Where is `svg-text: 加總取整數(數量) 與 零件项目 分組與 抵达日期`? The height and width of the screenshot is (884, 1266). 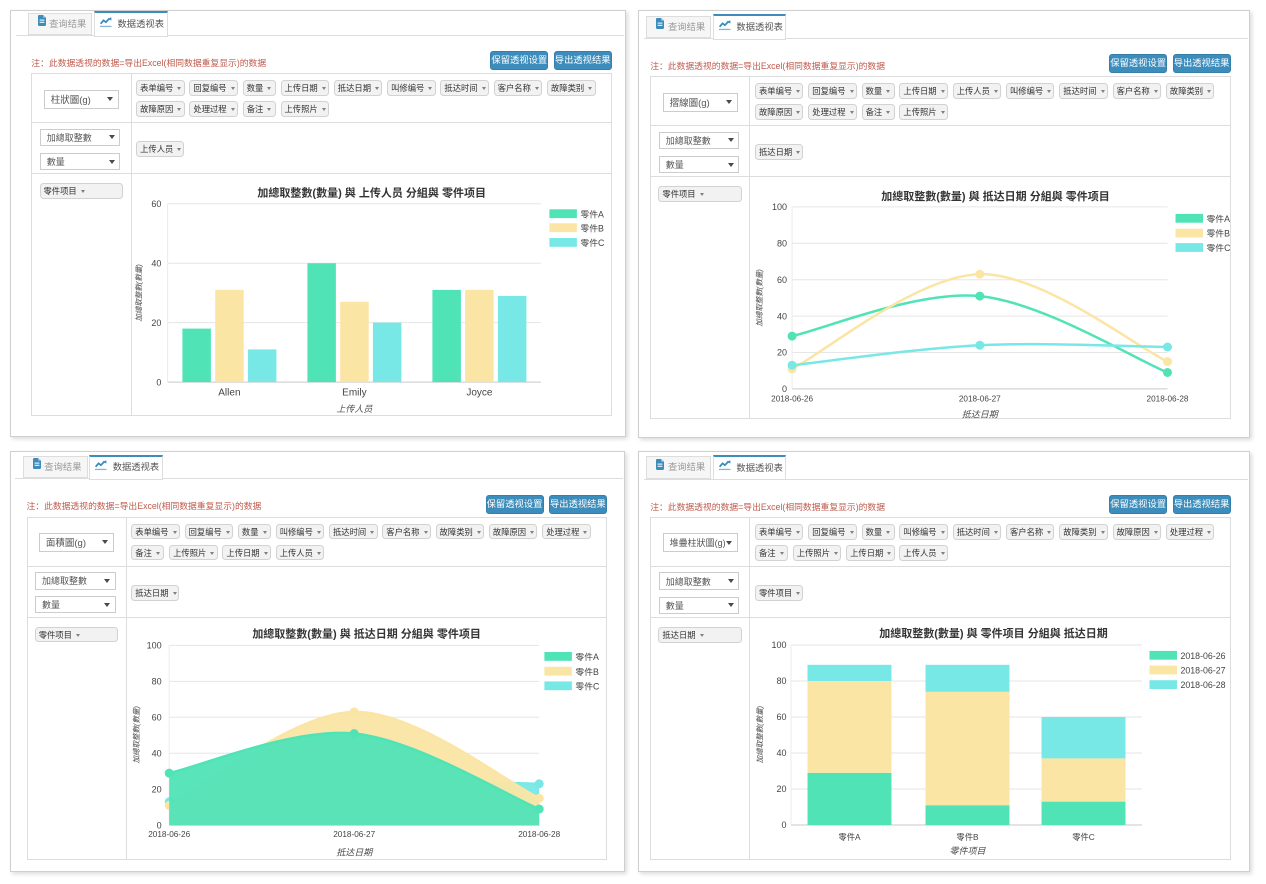
svg-text: 加總取整數(數量) 與 零件项目 分組與 抵达日期 is located at coordinates (994, 633).